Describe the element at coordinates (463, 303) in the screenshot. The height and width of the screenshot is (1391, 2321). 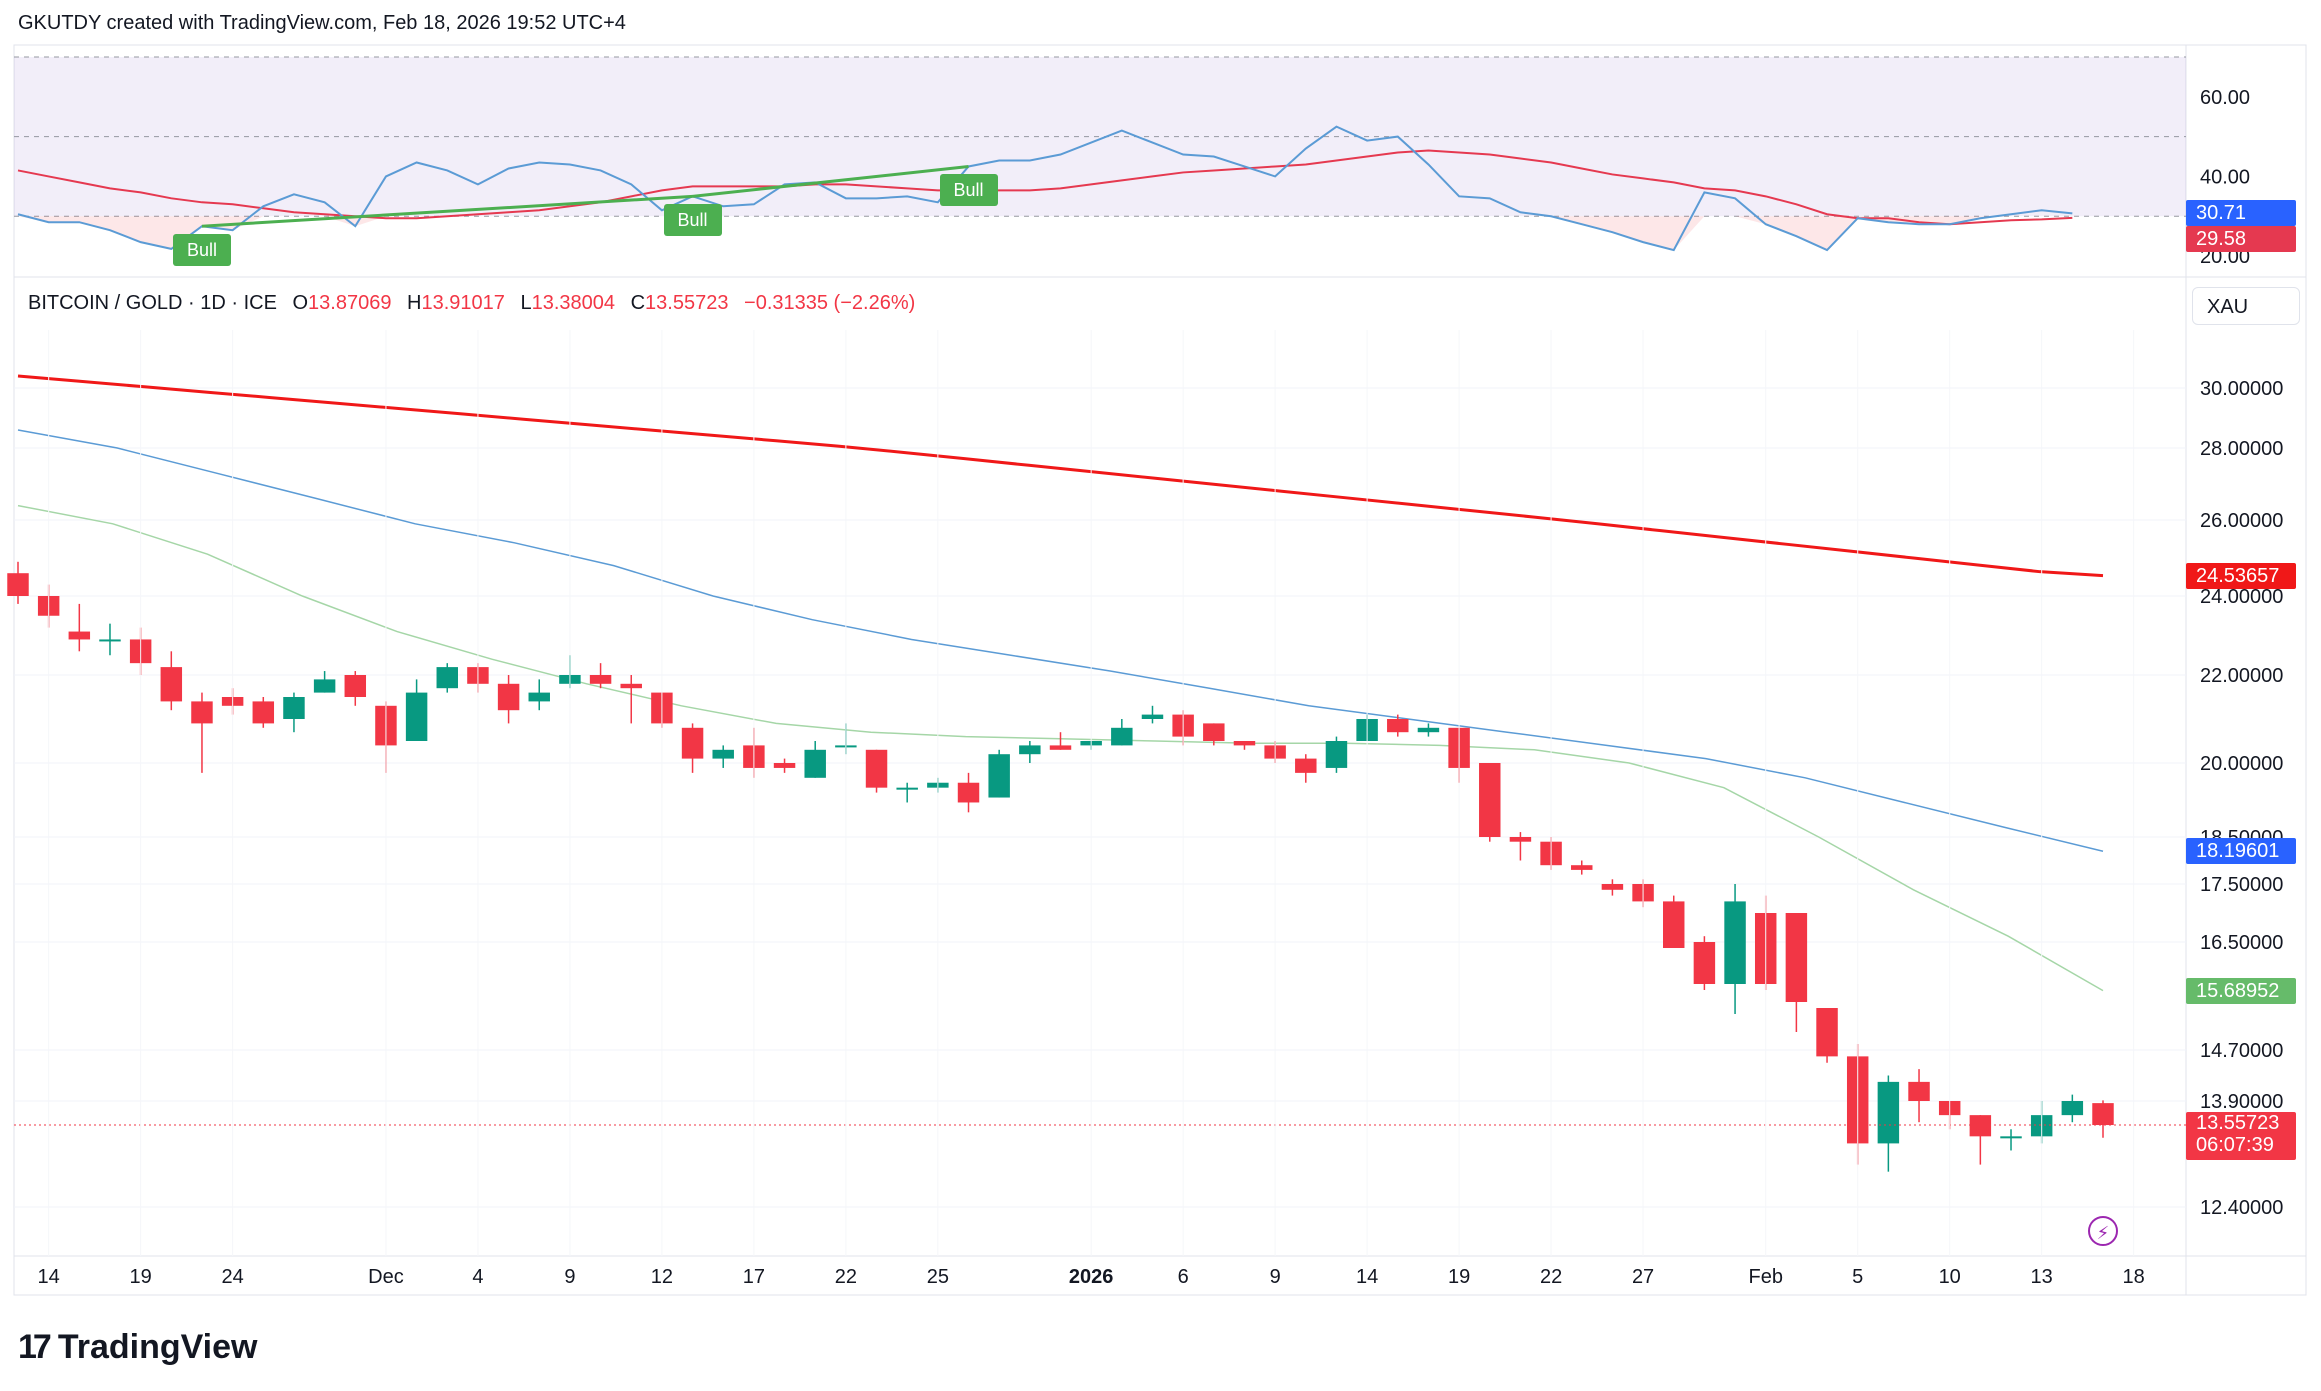
I see `high-value: 13.91017` at that location.